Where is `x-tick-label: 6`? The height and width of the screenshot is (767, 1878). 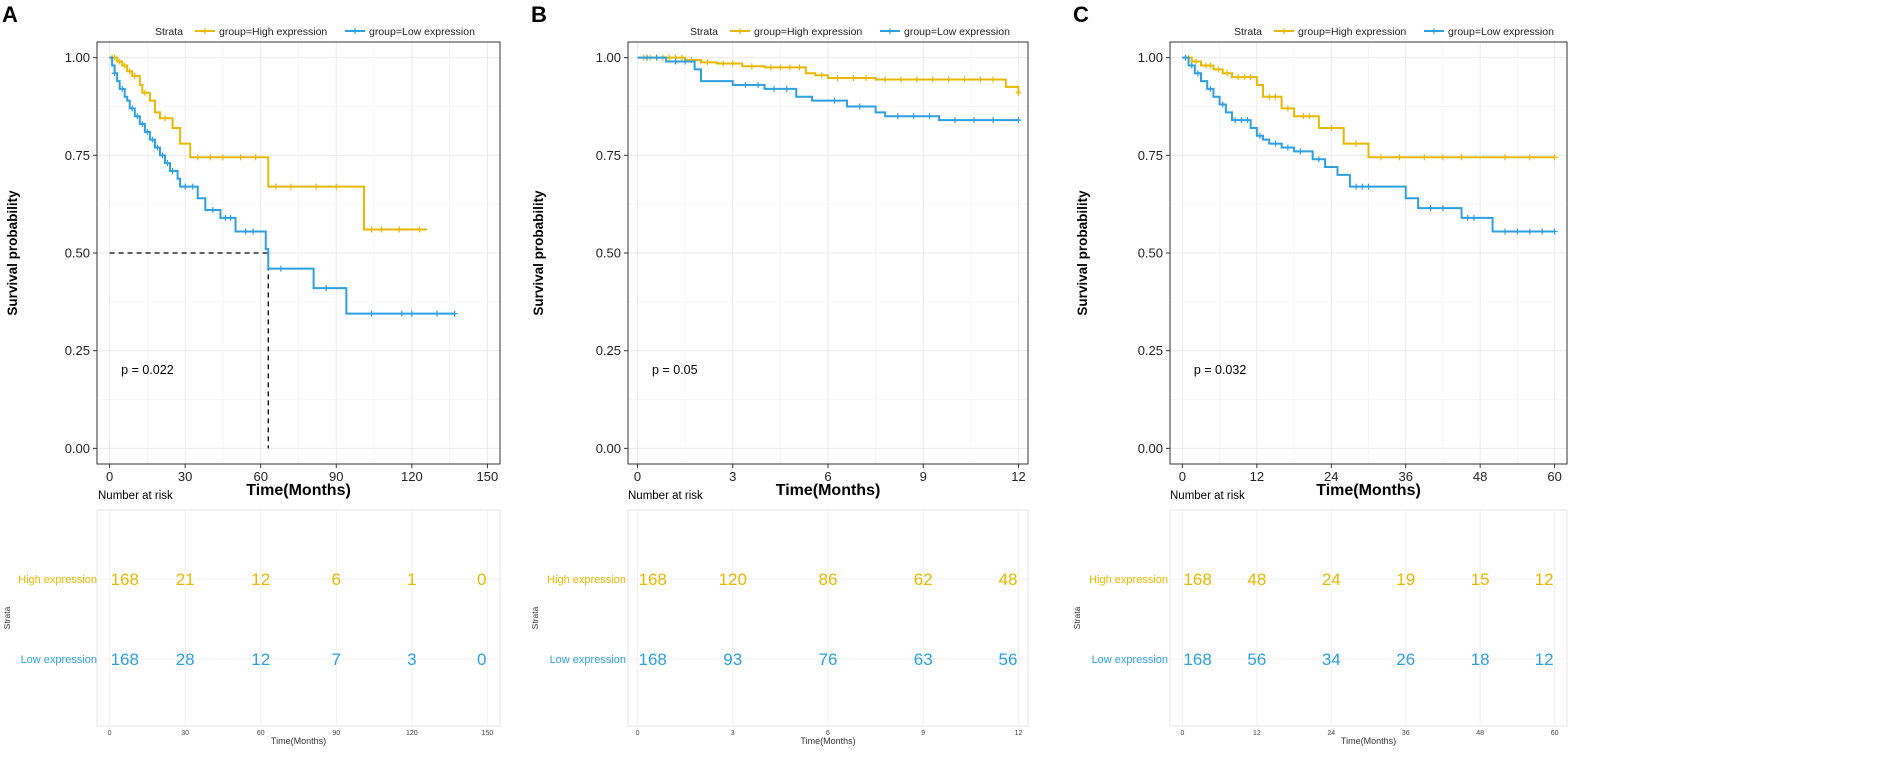
x-tick-label: 6 is located at coordinates (827, 476).